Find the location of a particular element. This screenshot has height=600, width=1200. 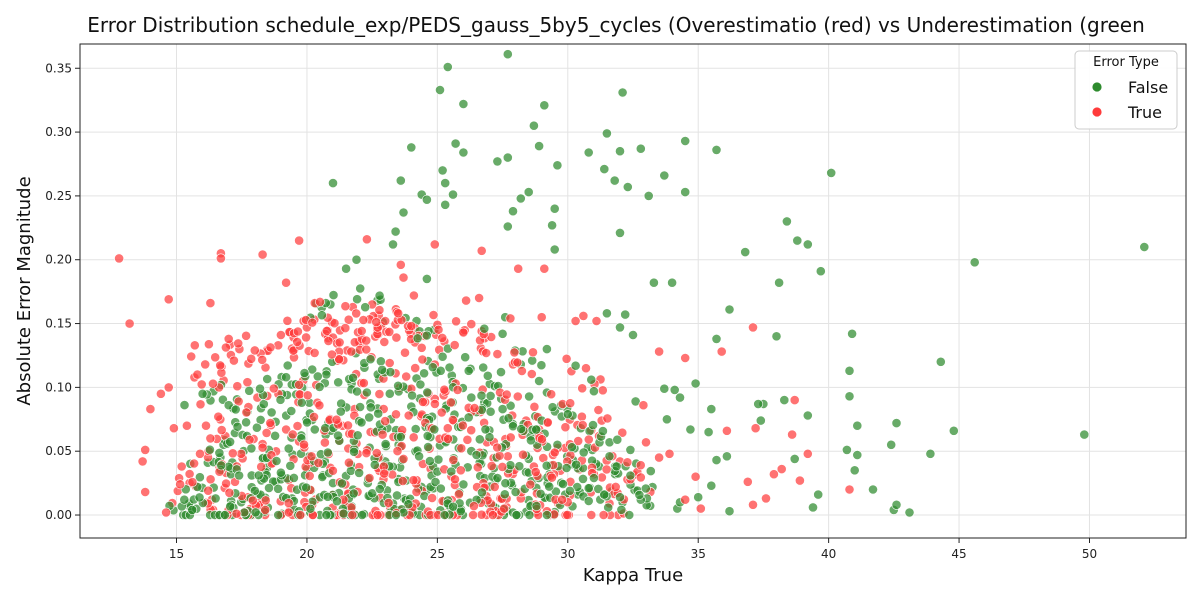

y-tick-label: 0.05 is located at coordinates (58, 451).